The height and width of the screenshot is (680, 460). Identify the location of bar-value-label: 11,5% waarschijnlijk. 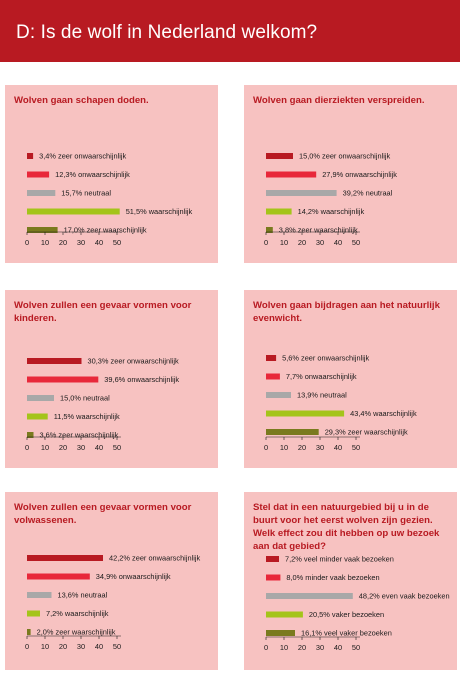
(87, 416).